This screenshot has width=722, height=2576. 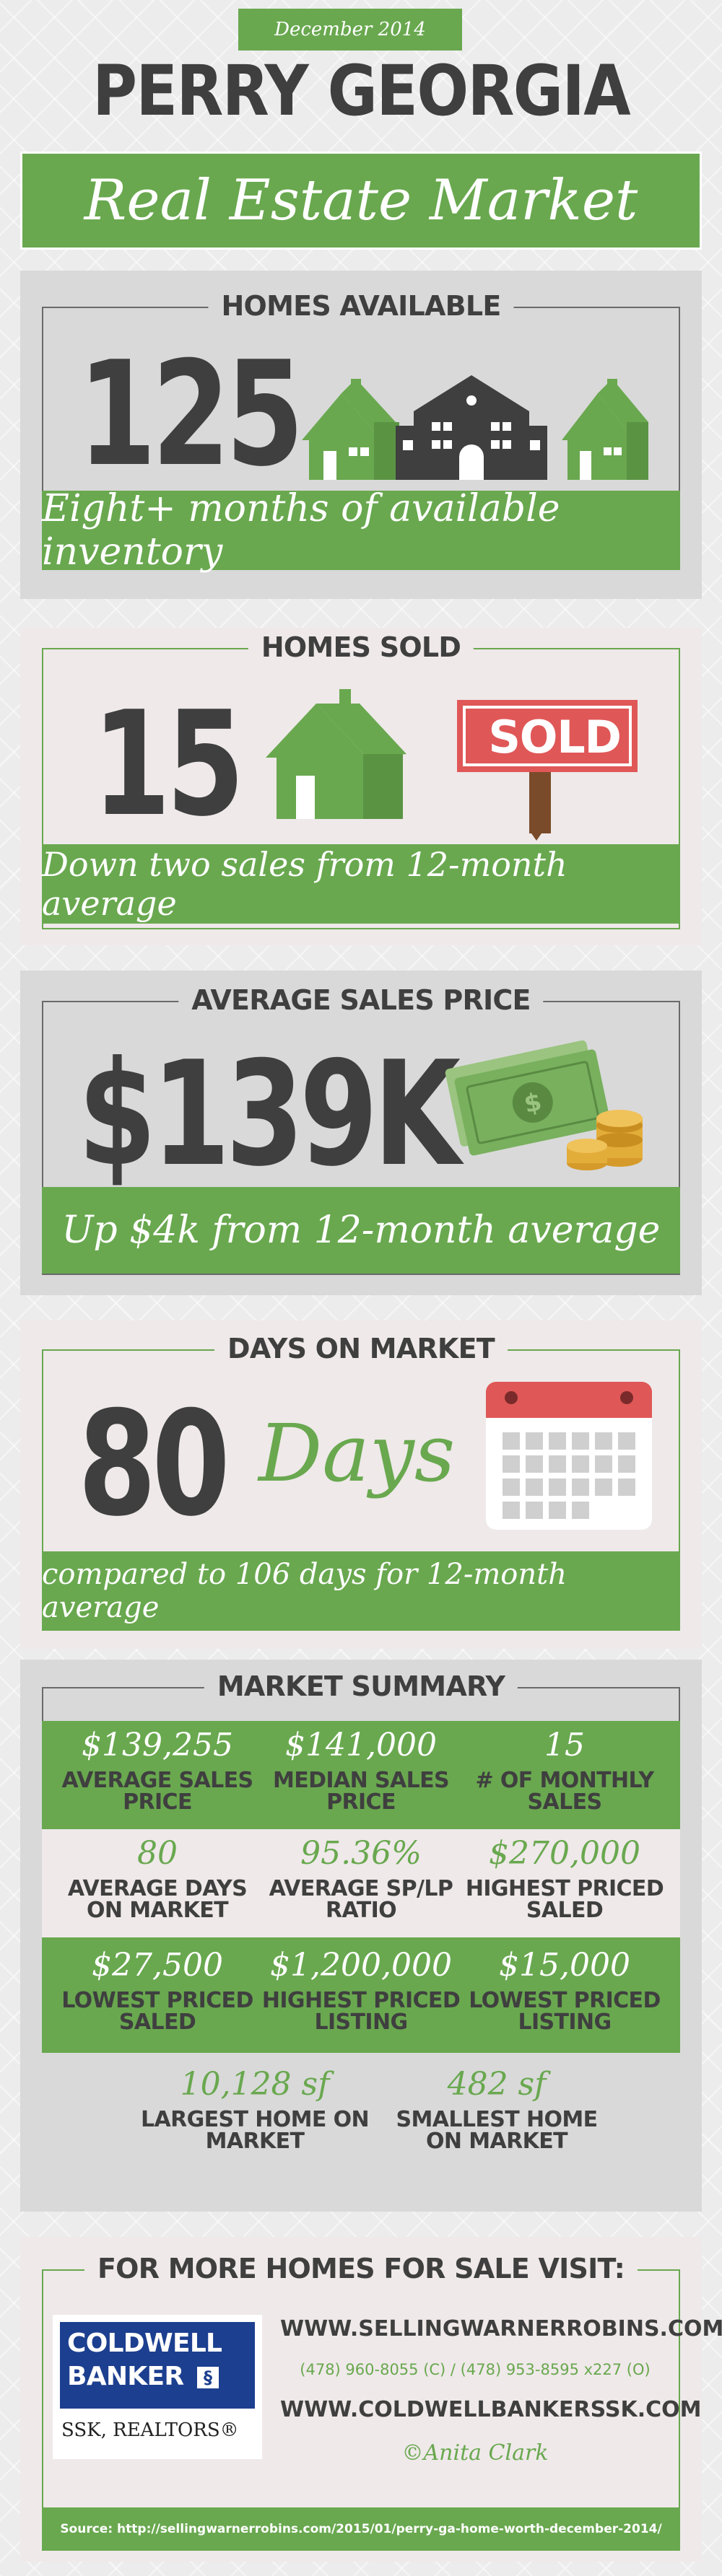 I want to click on summary-cell: $139,255 AVERAGE SALES PRICE, so click(x=157, y=1771).